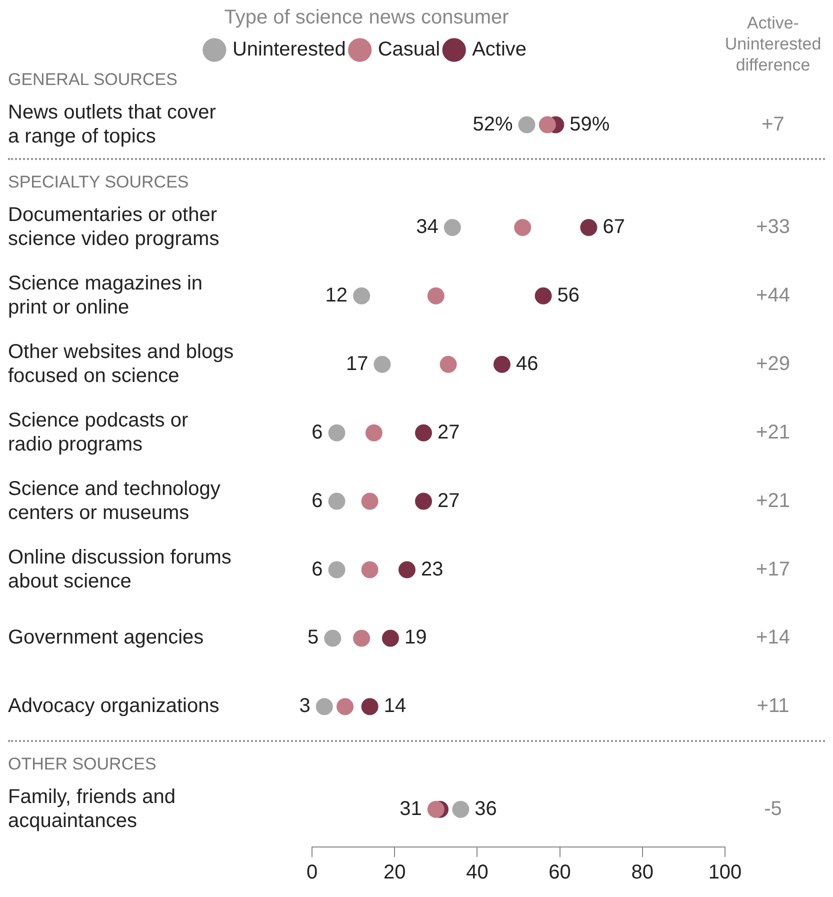  I want to click on x-tick-label: 40, so click(477, 873).